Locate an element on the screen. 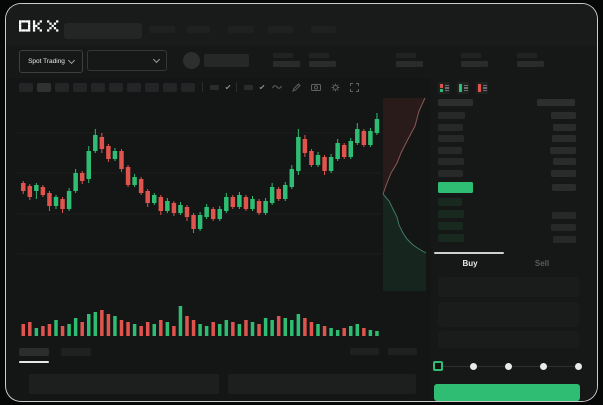  total-input is located at coordinates (508, 339).